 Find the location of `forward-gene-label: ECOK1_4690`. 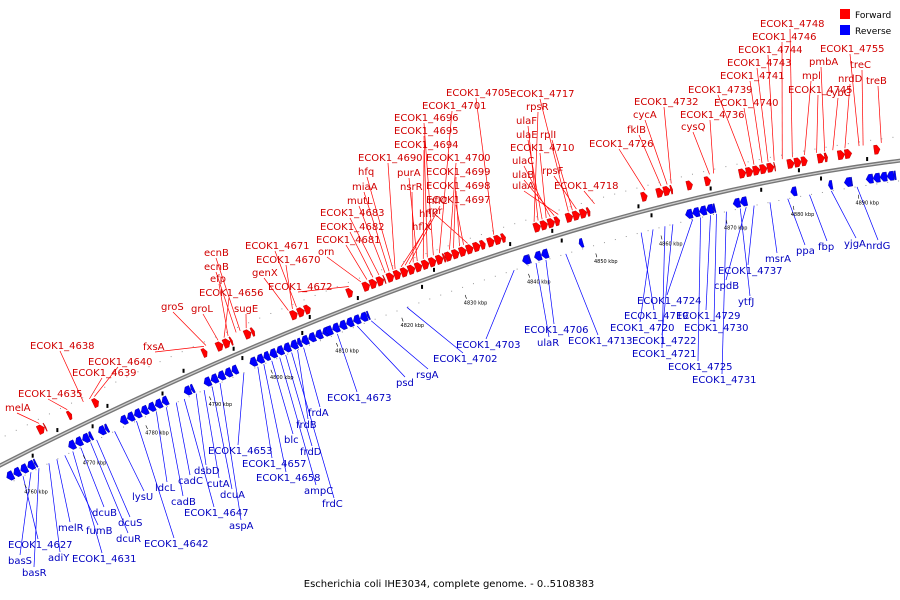

forward-gene-label: ECOK1_4690 is located at coordinates (390, 158).